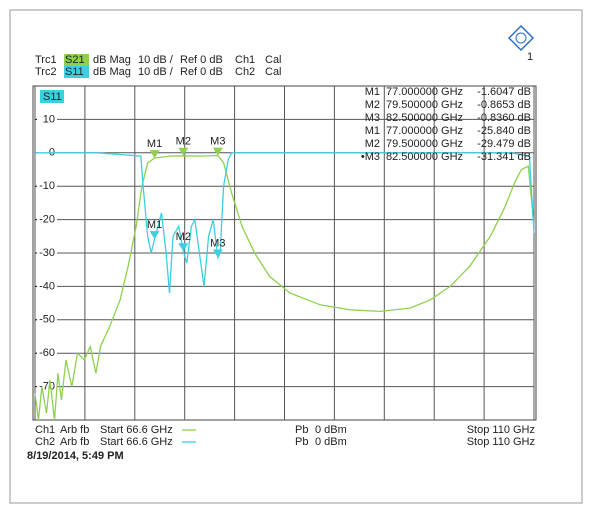 This screenshot has width=590, height=510. I want to click on marker-value: -31.341 dB, so click(504, 157).